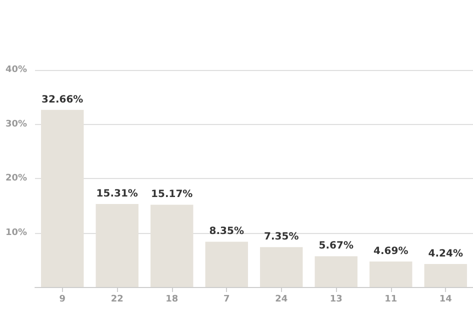 The height and width of the screenshot is (311, 473). What do you see at coordinates (281, 299) in the screenshot?
I see `x-tick-label: 24` at bounding box center [281, 299].